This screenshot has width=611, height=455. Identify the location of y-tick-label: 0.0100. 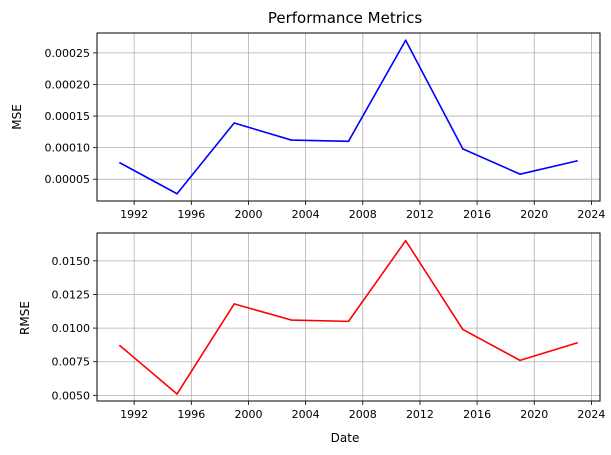
(71, 328).